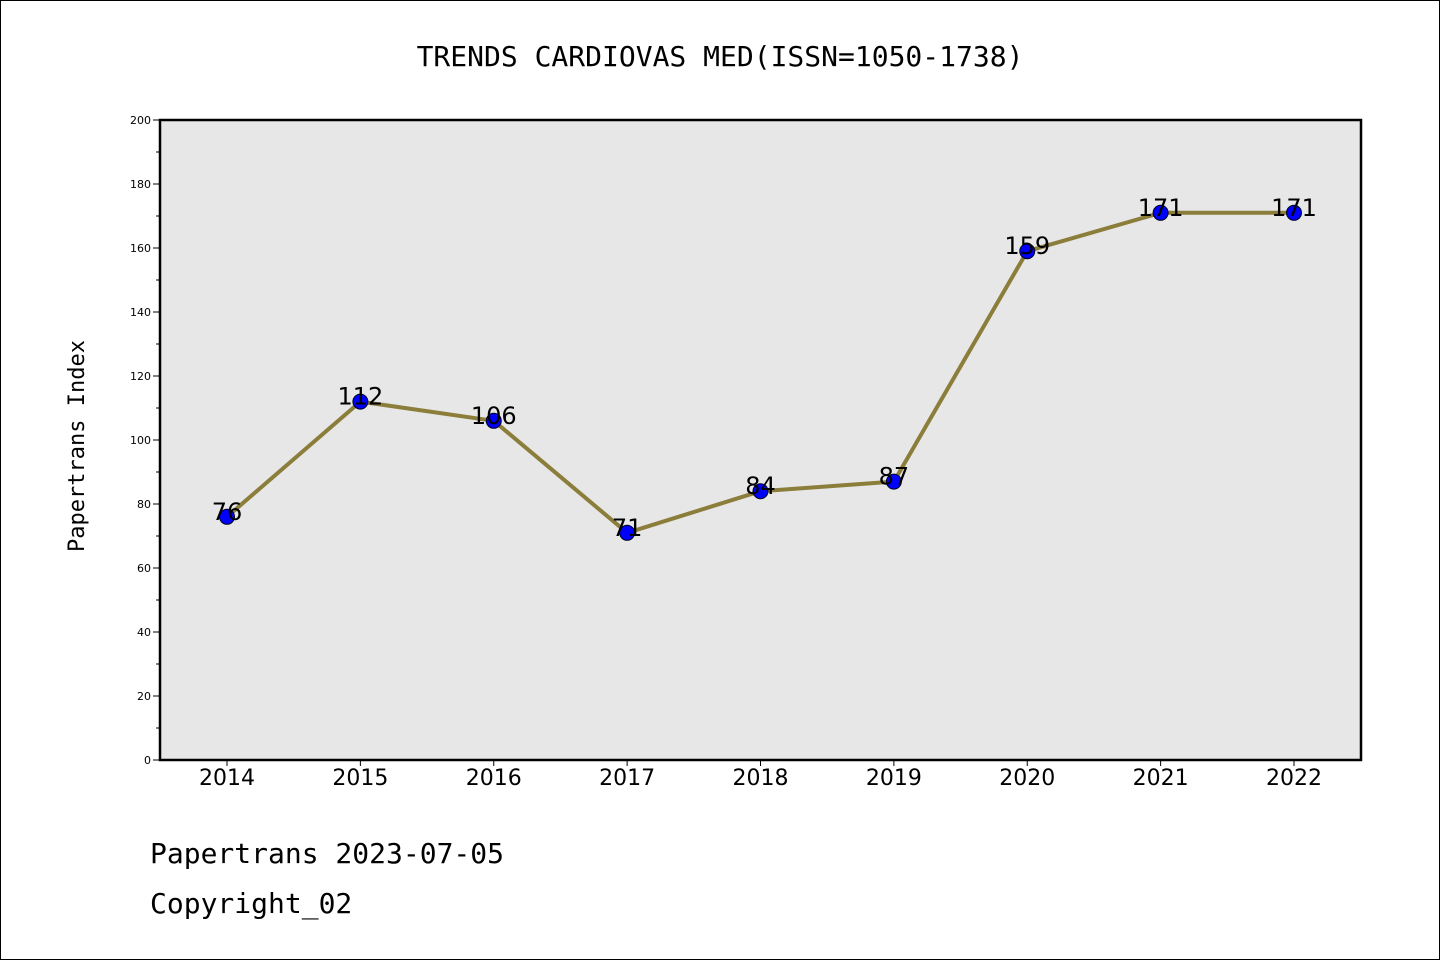 This screenshot has width=1440, height=960. Describe the element at coordinates (227, 778) in the screenshot. I see `x-tick-label: 2014` at that location.